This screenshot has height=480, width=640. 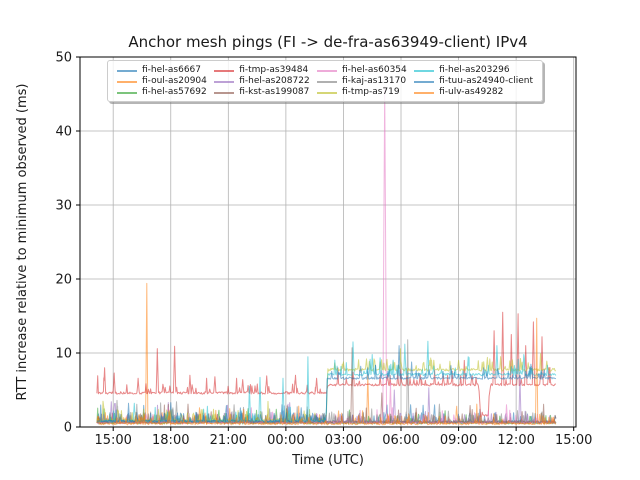 What do you see at coordinates (458, 440) in the screenshot?
I see `x-tick-label: 09:00` at bounding box center [458, 440].